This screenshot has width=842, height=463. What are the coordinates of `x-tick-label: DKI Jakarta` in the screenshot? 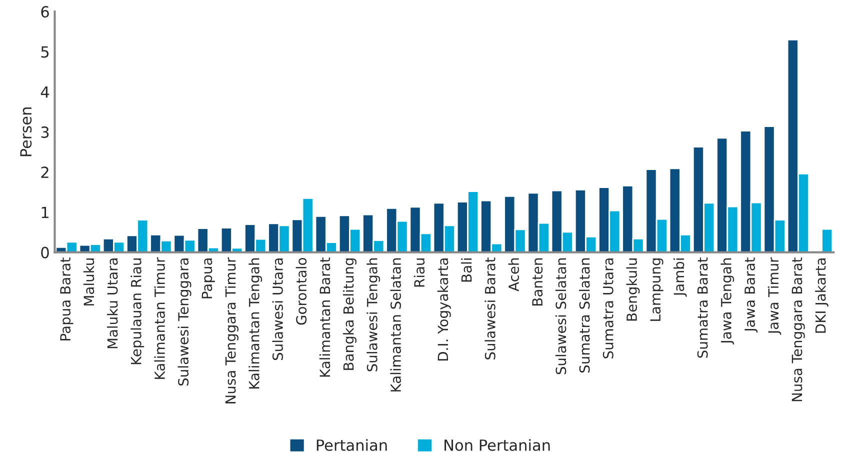 It's located at (821, 295).